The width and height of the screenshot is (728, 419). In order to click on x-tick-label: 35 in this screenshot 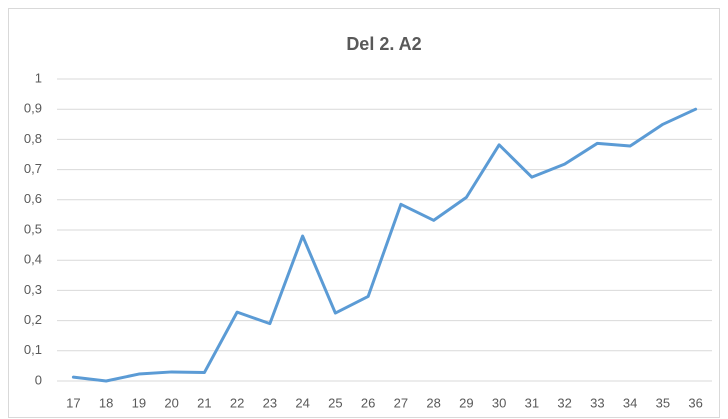, I will do `click(663, 402)`.